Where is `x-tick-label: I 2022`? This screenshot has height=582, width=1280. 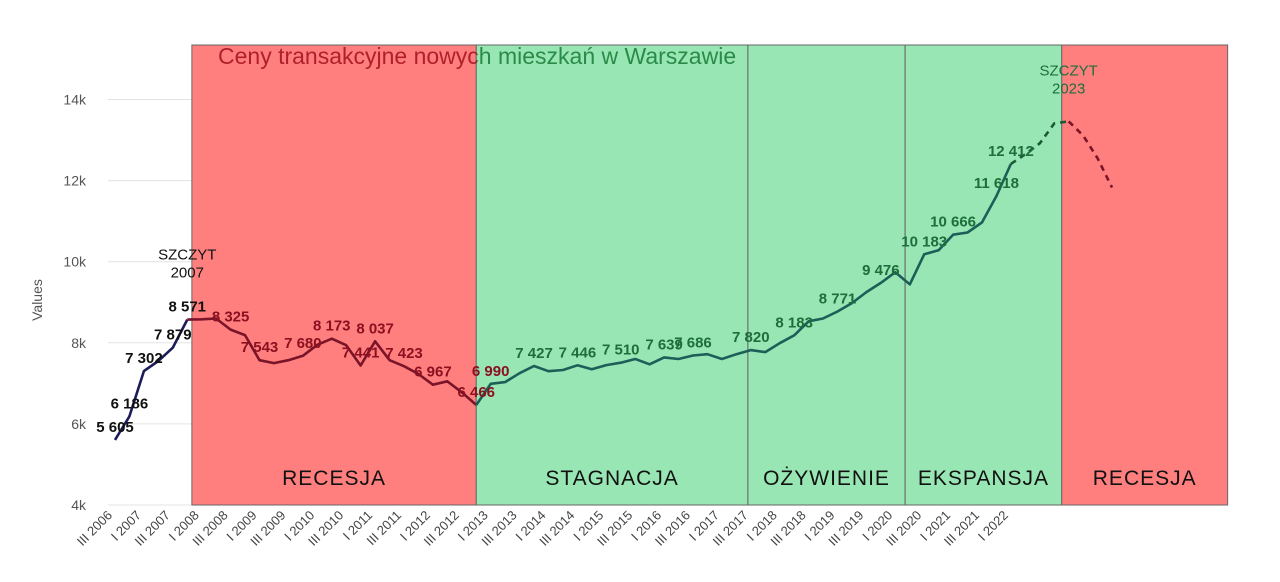 x-tick-label: I 2022 is located at coordinates (993, 526).